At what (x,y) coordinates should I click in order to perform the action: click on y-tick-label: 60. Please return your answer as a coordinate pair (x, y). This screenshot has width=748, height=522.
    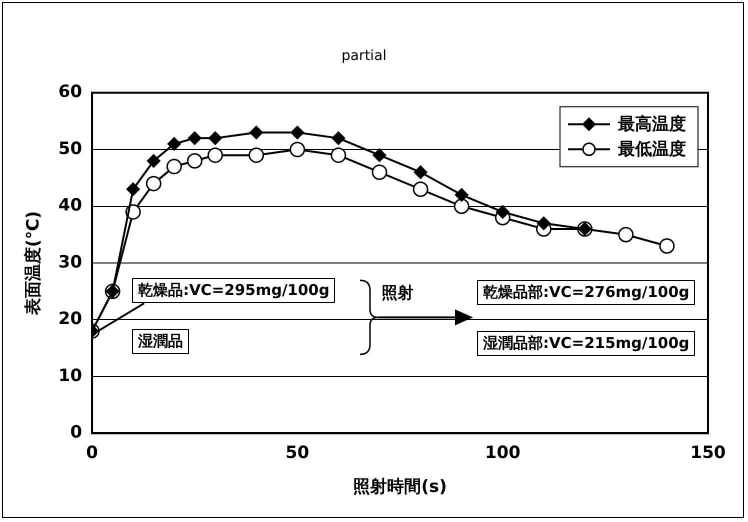
    Looking at the image, I should click on (70, 92).